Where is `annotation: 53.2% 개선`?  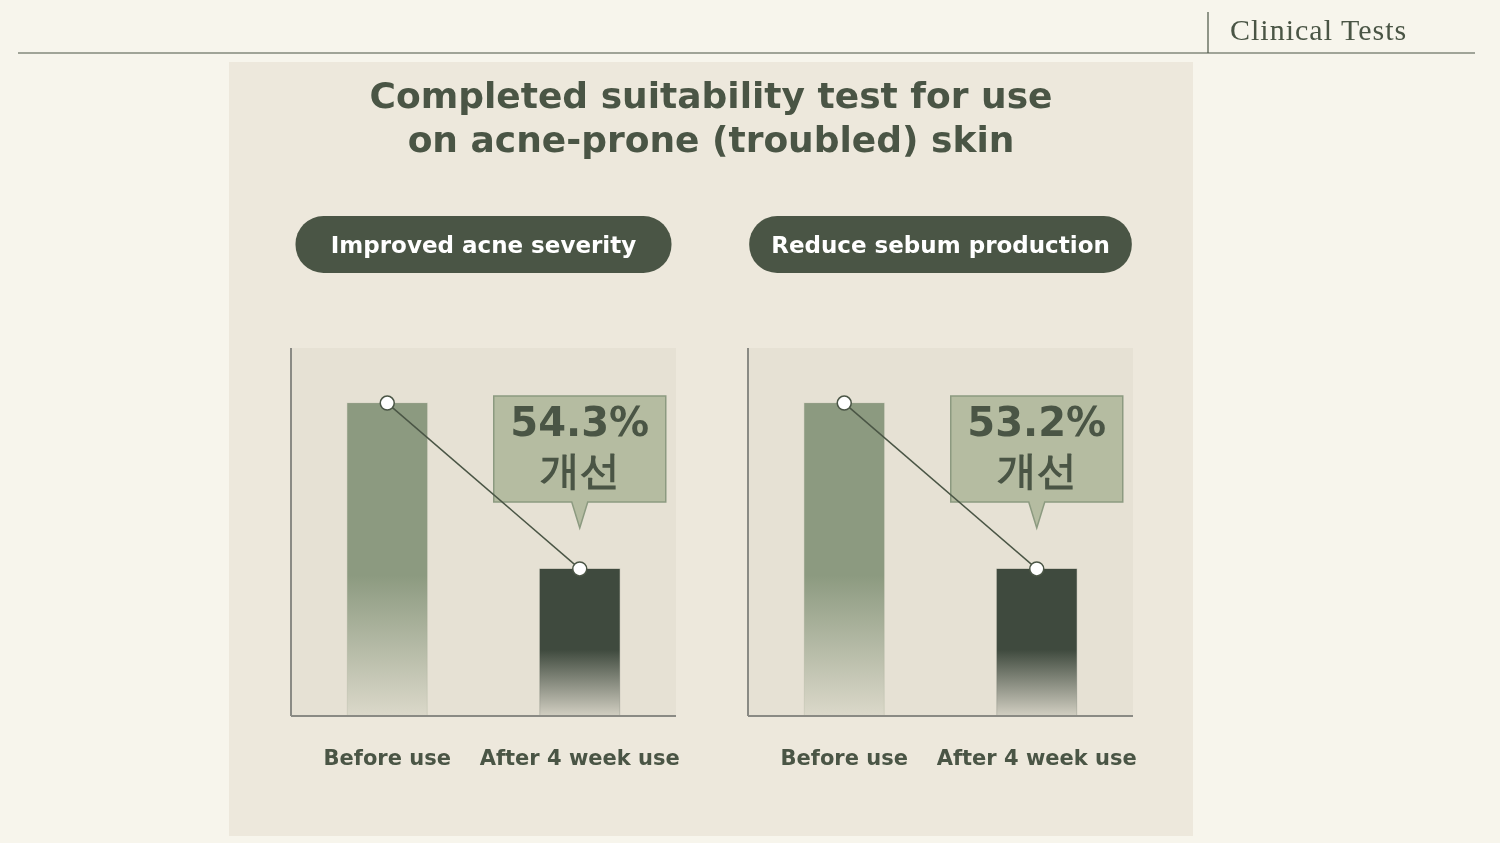
annotation: 53.2% 개선 is located at coordinates (1037, 446).